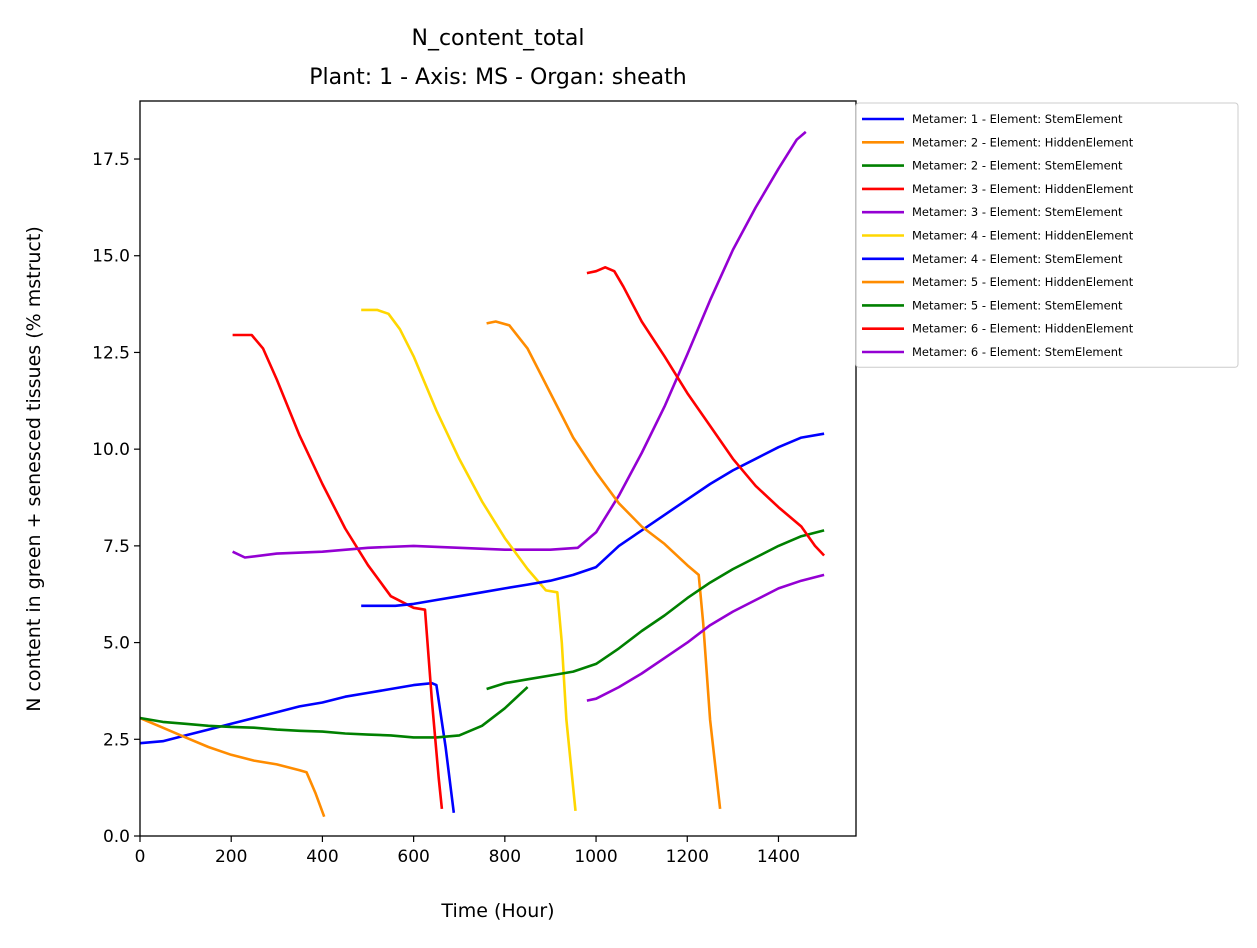 This screenshot has height=948, width=1257. What do you see at coordinates (595, 857) in the screenshot?
I see `x-tick-label: 1000` at bounding box center [595, 857].